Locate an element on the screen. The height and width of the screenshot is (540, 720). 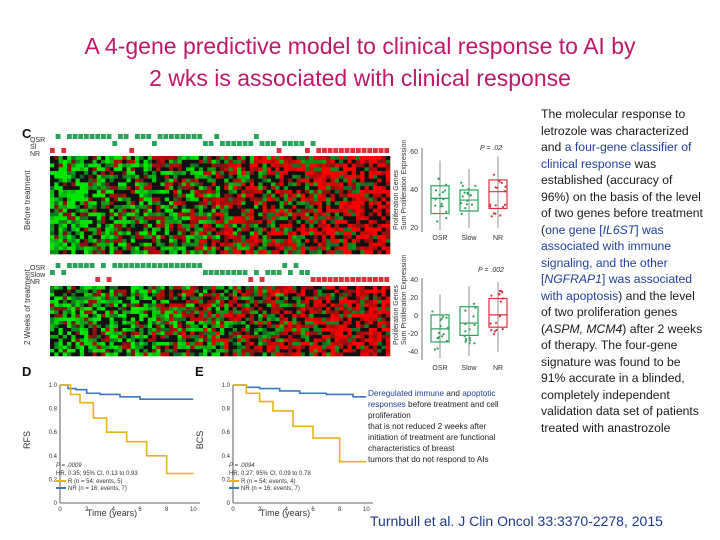
km-ytick: 0 is located at coordinates (56, 504).